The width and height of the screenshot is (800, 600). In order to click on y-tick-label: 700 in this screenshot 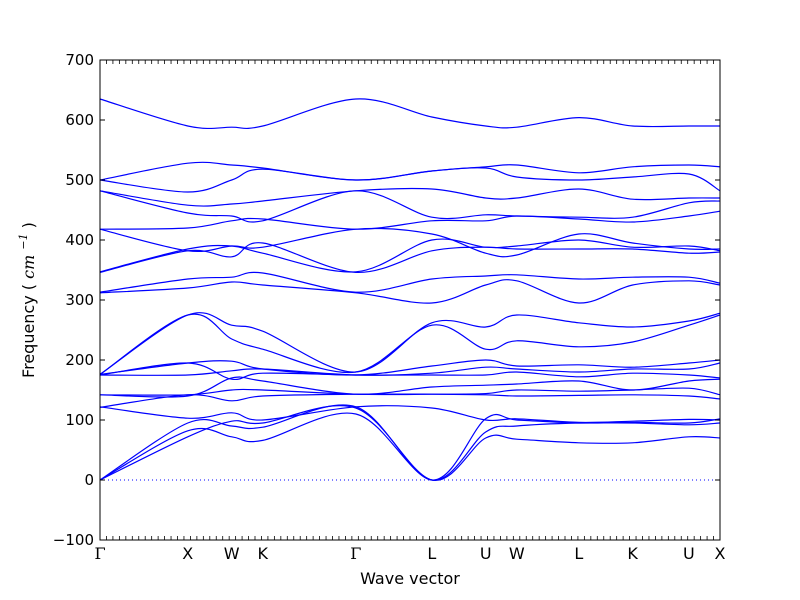, I will do `click(79, 60)`.